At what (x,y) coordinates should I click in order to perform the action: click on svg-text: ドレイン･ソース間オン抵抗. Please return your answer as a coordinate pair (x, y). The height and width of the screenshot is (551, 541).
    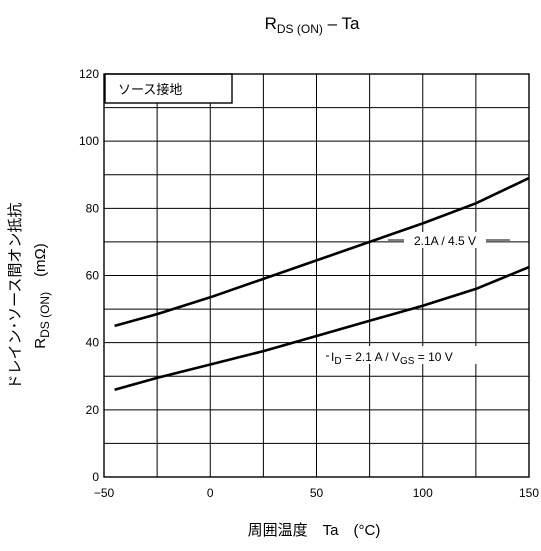
    Looking at the image, I should click on (15, 296).